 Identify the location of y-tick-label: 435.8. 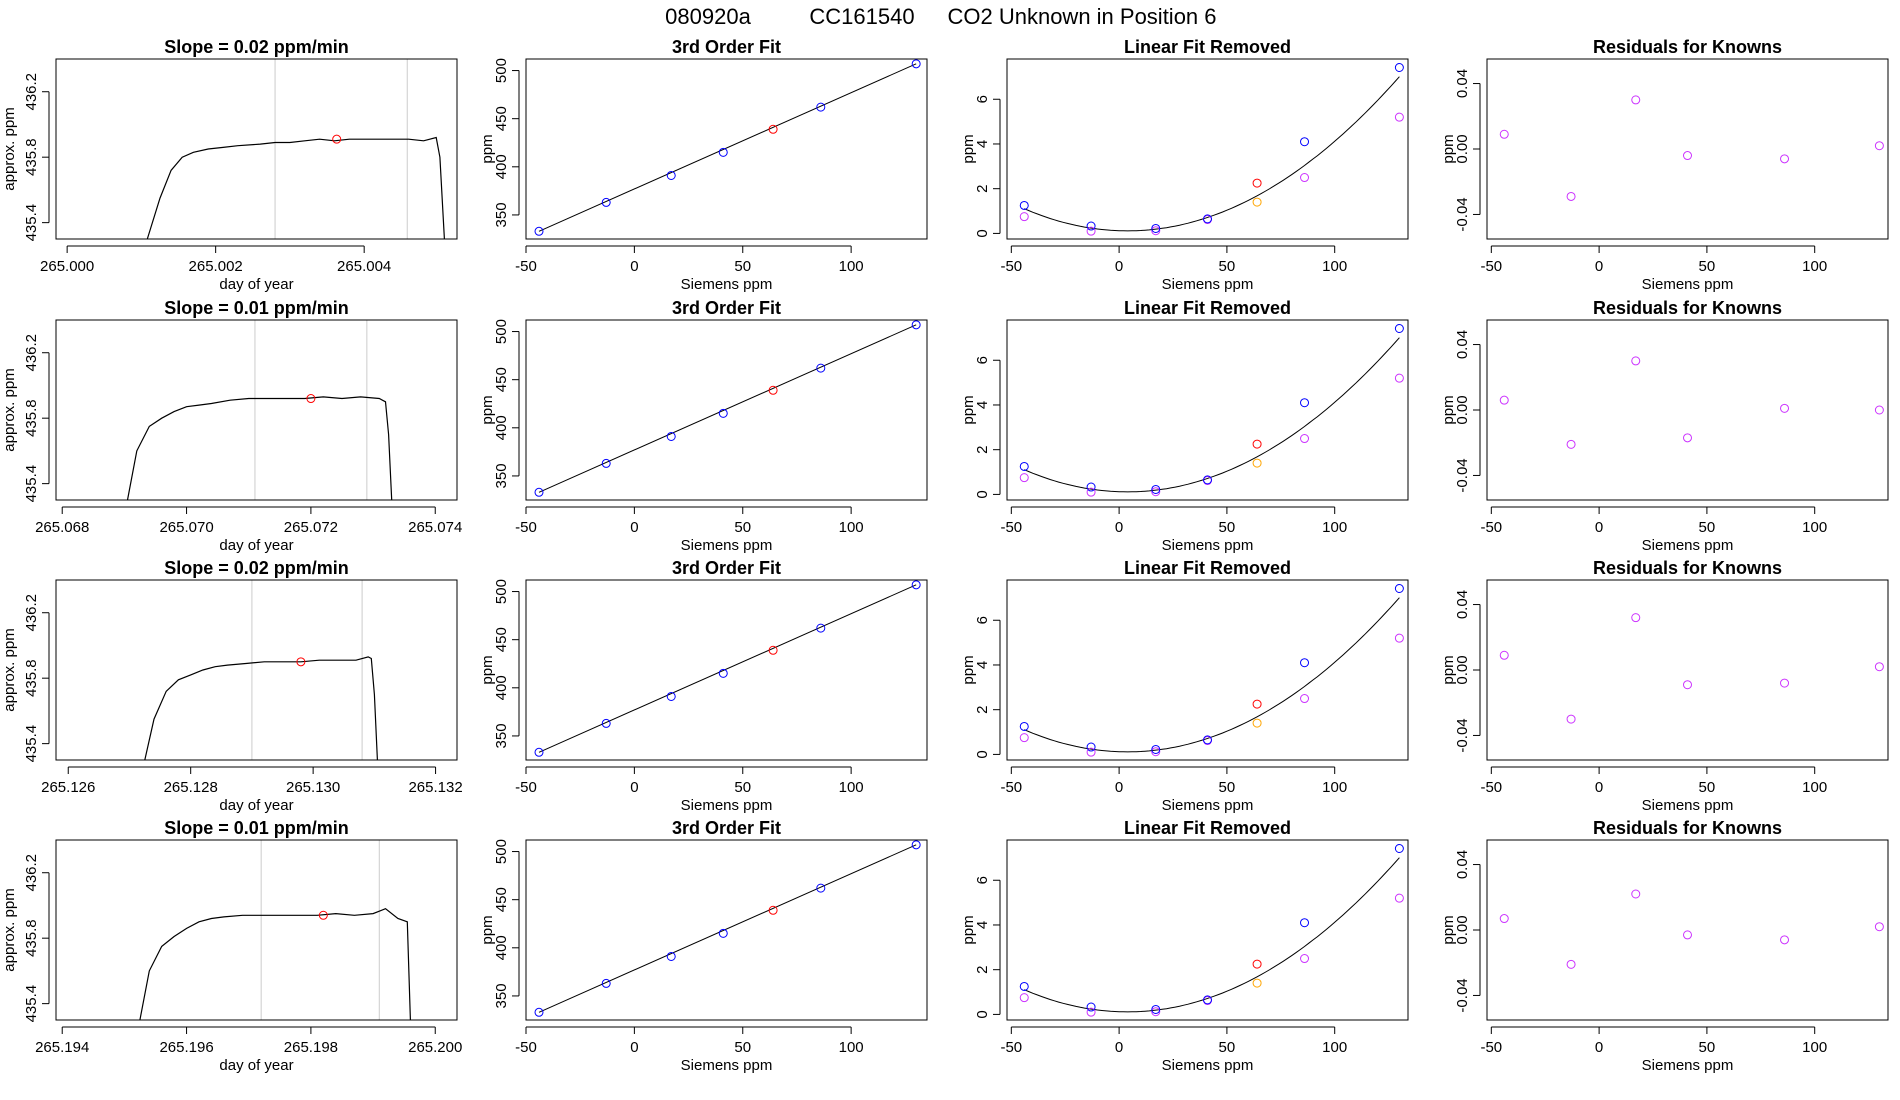
(31, 418).